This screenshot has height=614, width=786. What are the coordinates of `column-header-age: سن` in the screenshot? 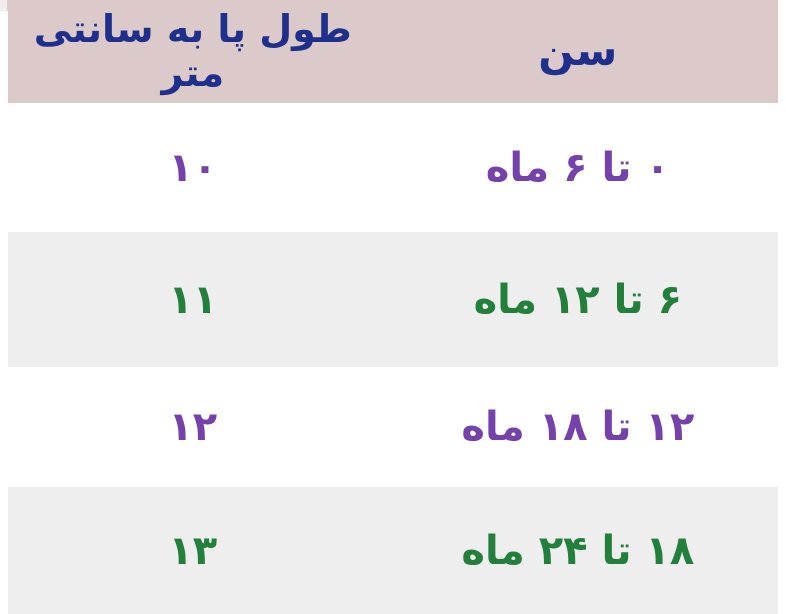 It's located at (577, 51).